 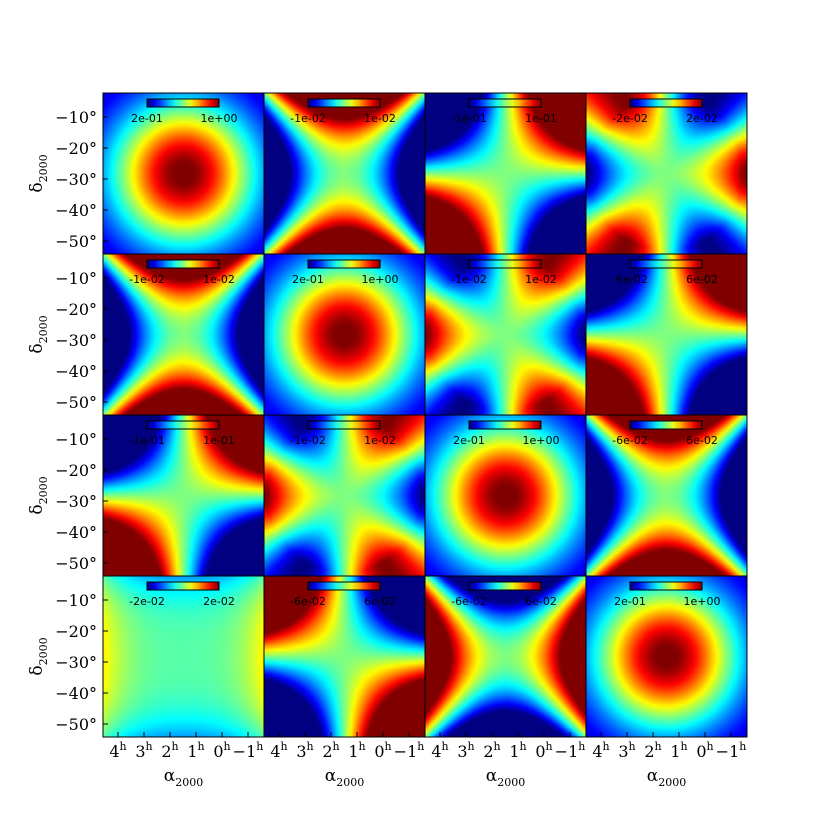 I want to click on heatmap-panel-r0c0: 2e-01 1e+00, so click(x=183, y=173).